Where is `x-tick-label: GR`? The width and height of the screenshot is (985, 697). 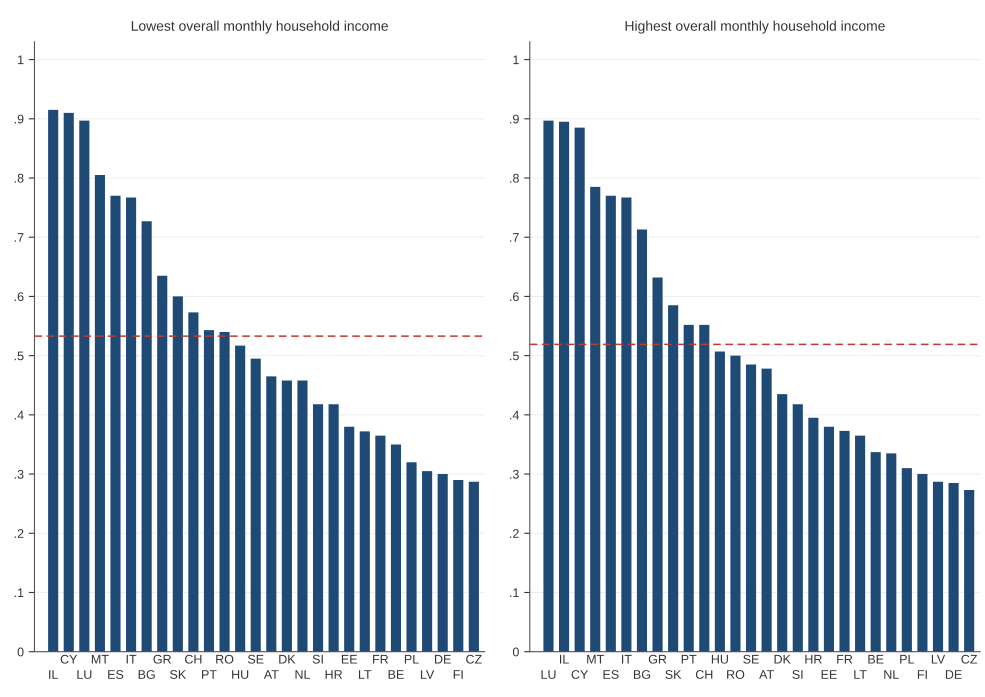
x-tick-label: GR is located at coordinates (657, 659).